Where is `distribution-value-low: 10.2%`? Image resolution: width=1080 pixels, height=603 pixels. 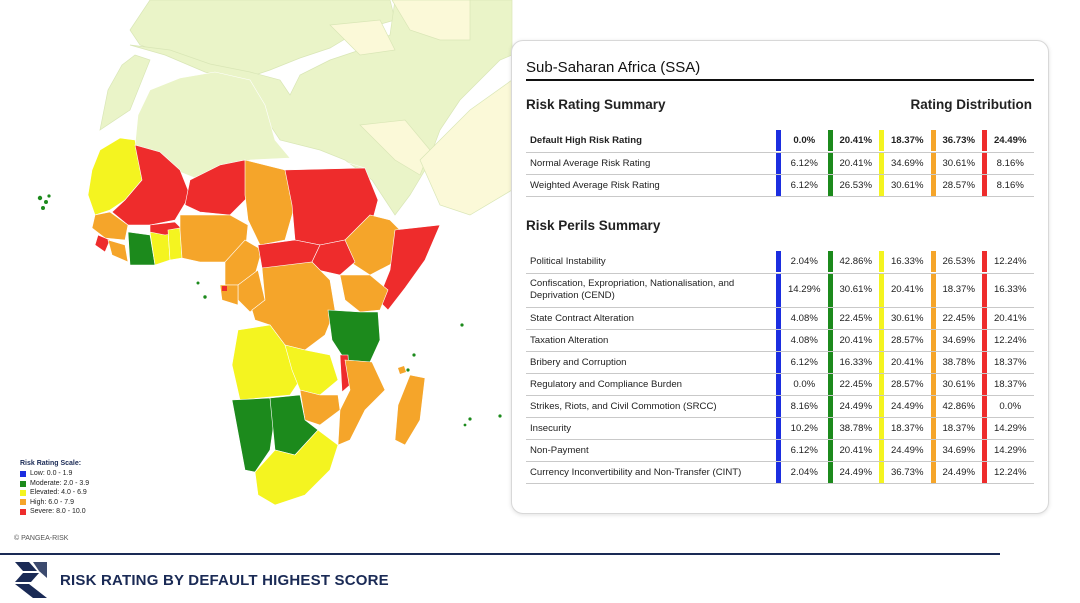 distribution-value-low: 10.2% is located at coordinates (804, 428).